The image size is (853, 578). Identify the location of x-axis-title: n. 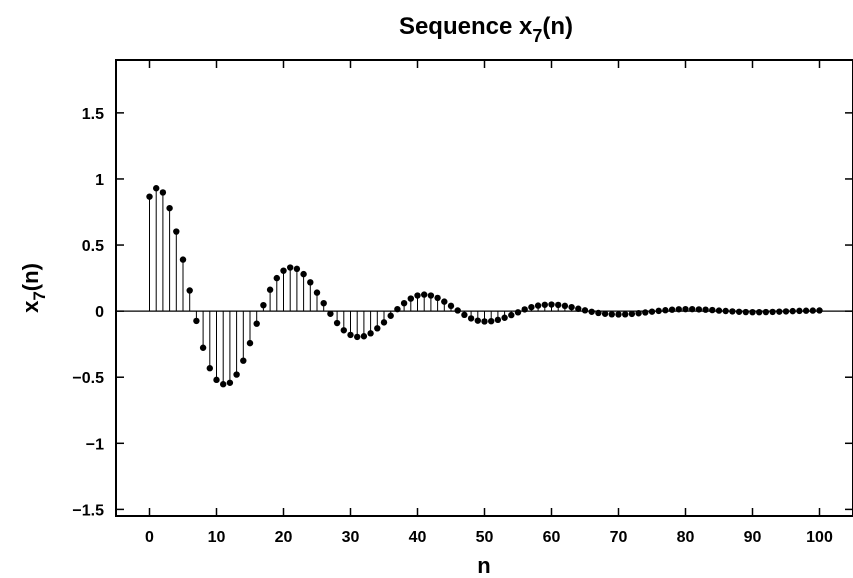
(483, 565).